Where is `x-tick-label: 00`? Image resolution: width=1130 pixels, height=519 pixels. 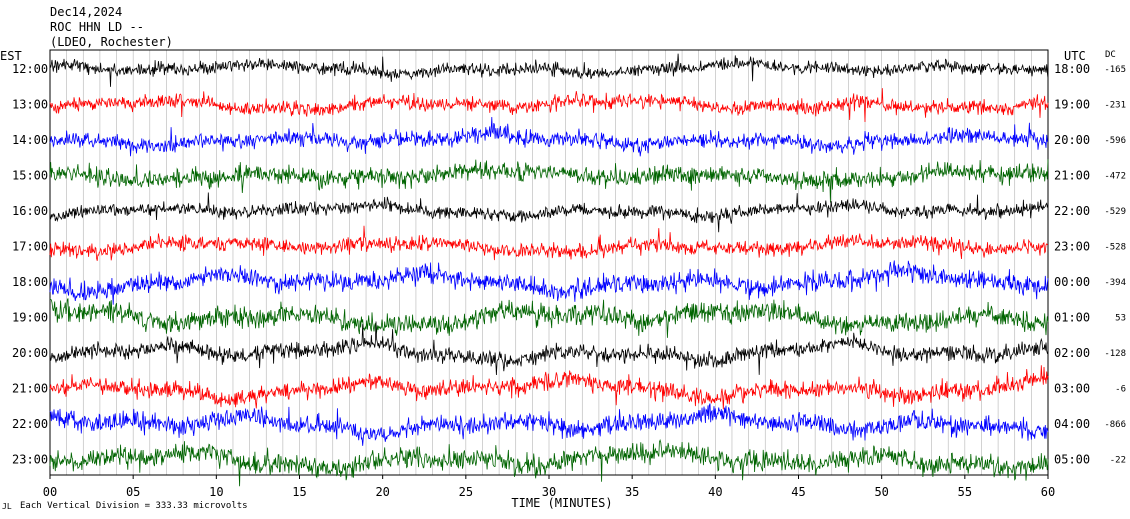 x-tick-label: 00 is located at coordinates (50, 492).